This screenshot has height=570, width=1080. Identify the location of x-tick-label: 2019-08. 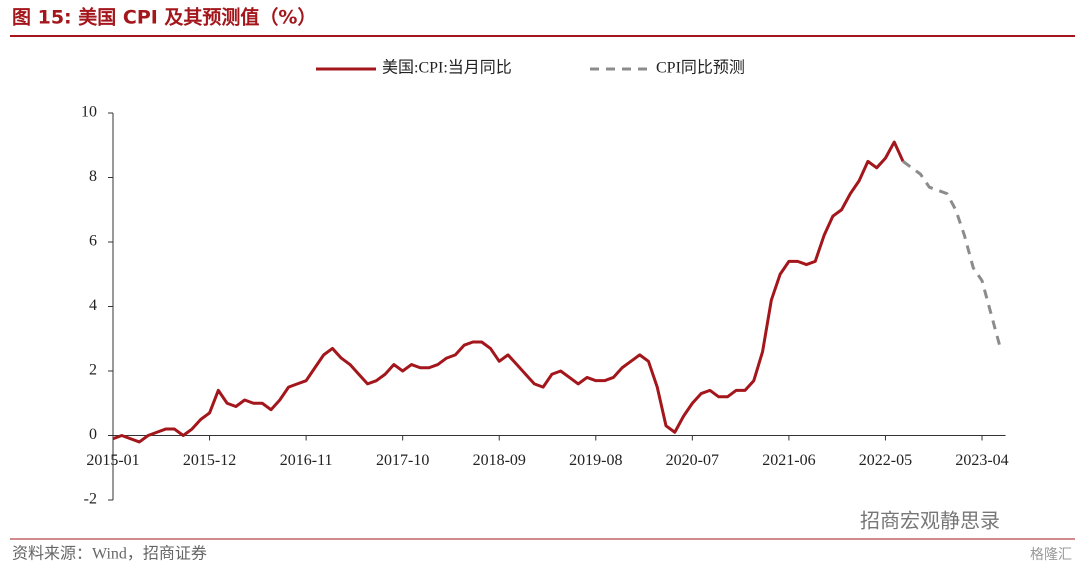
(595, 460).